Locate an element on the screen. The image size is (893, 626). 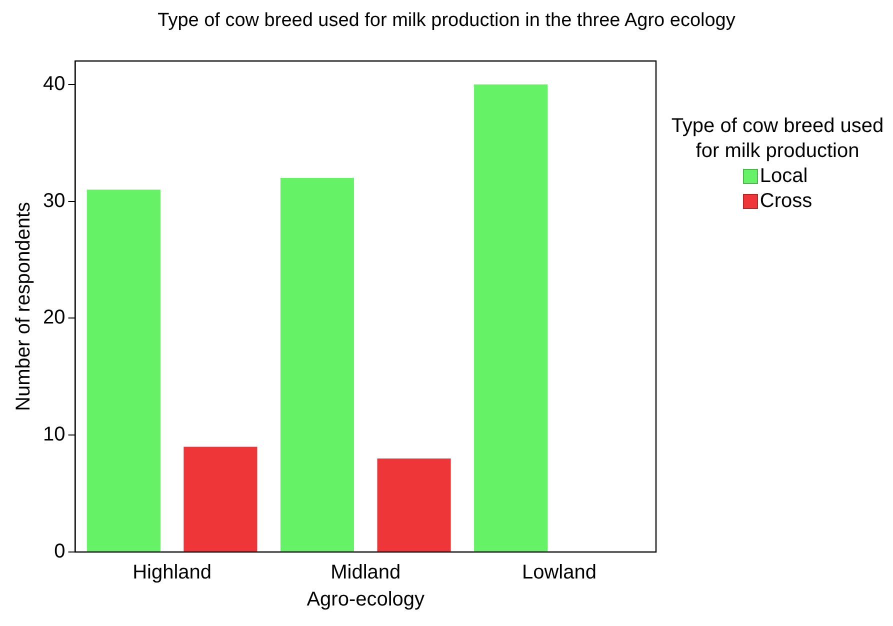
chart-title: Type of cow breed used for milk production in the three Agro ecology is located at coordinates (446, 21).